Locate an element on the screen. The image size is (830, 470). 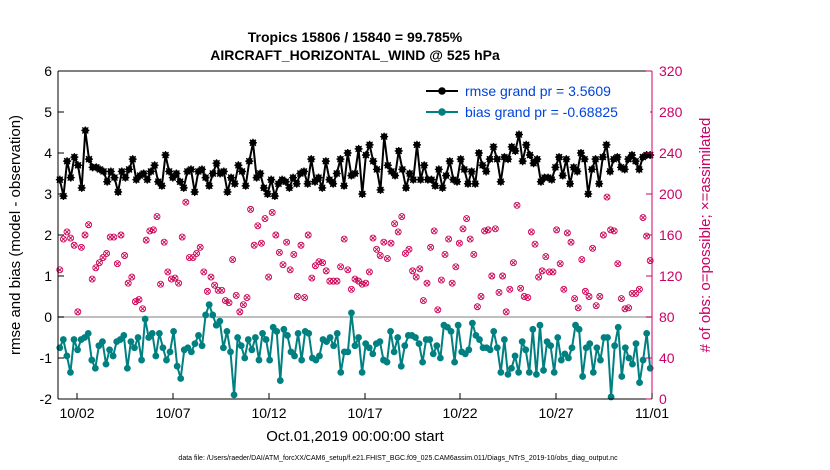
y-axis-label-left: rmse and bias (model - observation) is located at coordinates (15, 235).